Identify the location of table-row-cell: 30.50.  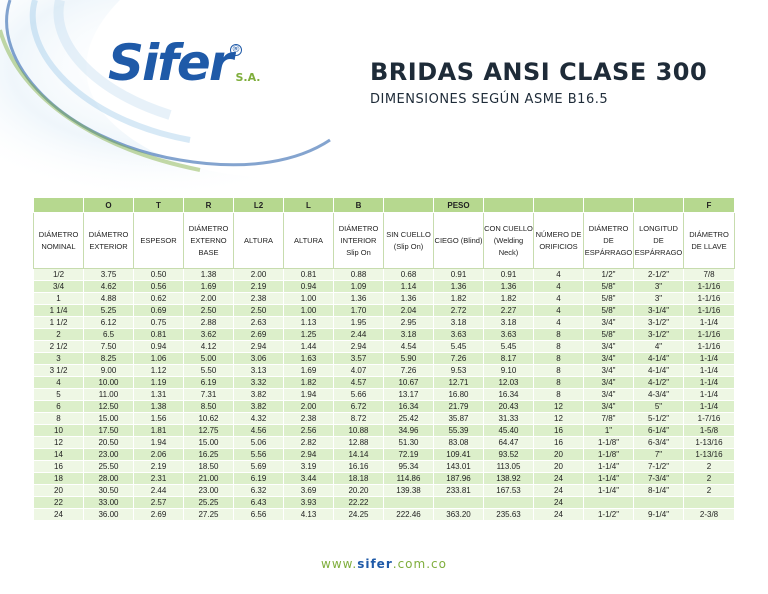
(108, 490).